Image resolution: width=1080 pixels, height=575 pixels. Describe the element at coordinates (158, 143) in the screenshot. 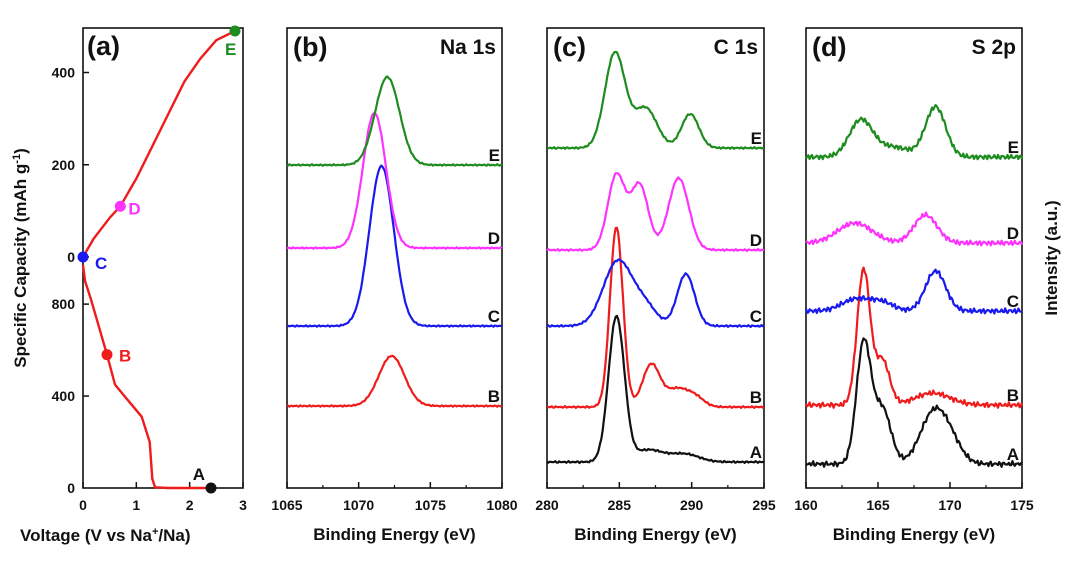

I see `charge-curve` at that location.